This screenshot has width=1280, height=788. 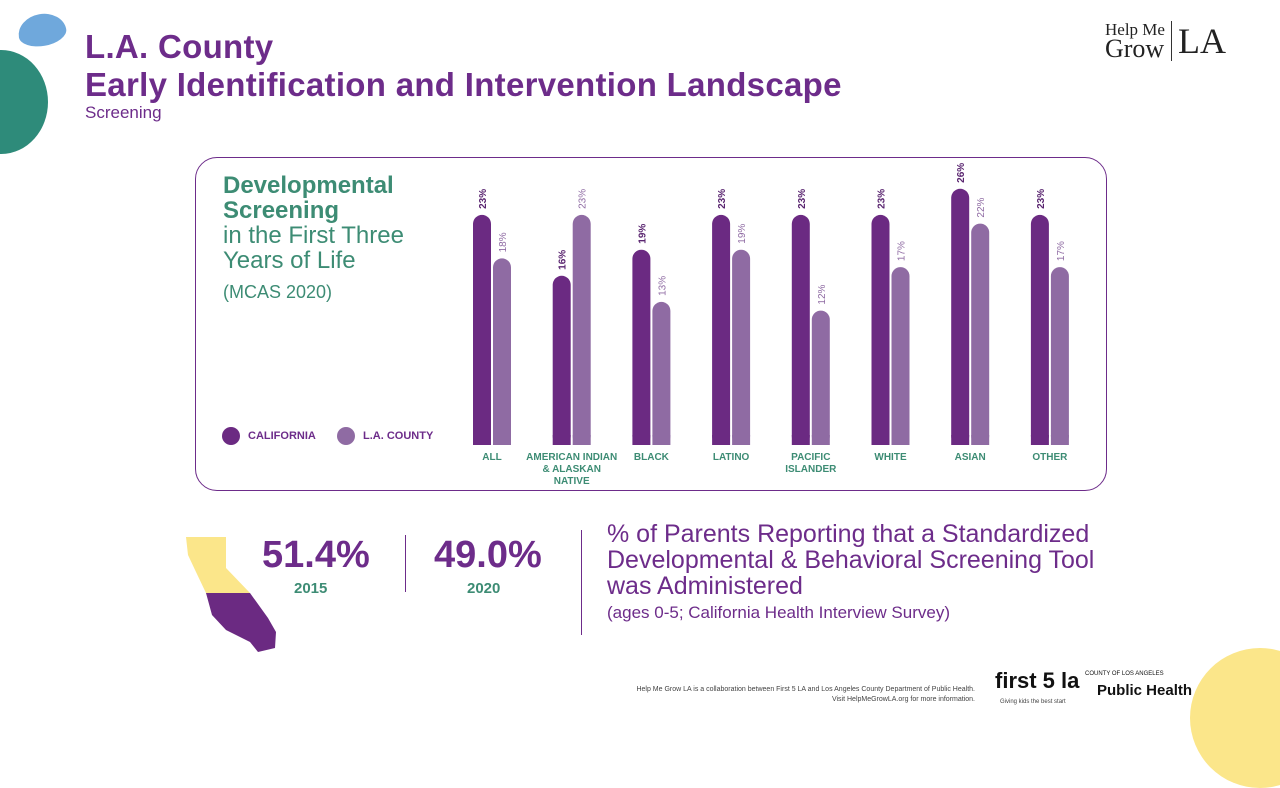 What do you see at coordinates (313, 248) in the screenshot?
I see `chart-title-rest: in the First Three Years of Life` at bounding box center [313, 248].